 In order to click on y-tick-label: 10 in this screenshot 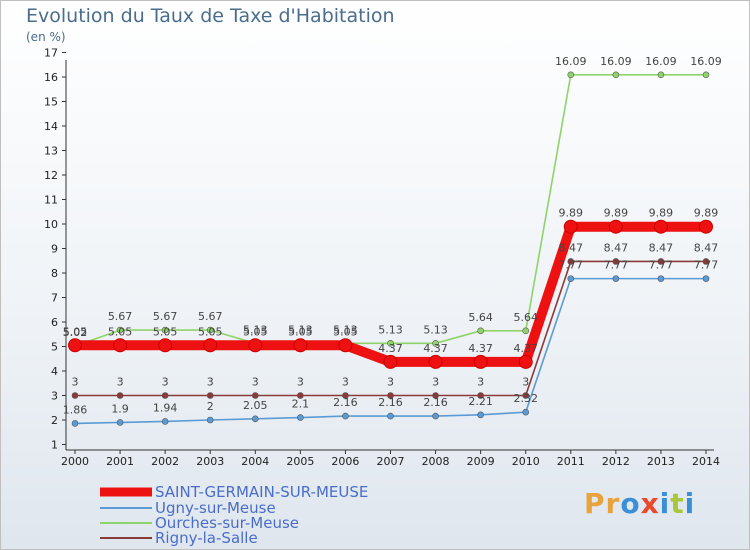, I will do `click(51, 224)`.